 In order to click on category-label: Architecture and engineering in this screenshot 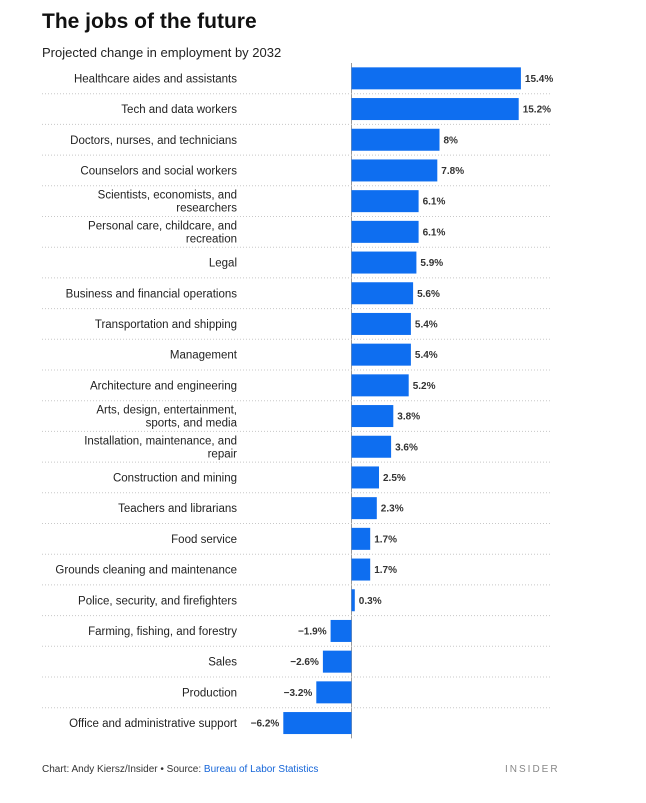, I will do `click(163, 386)`.